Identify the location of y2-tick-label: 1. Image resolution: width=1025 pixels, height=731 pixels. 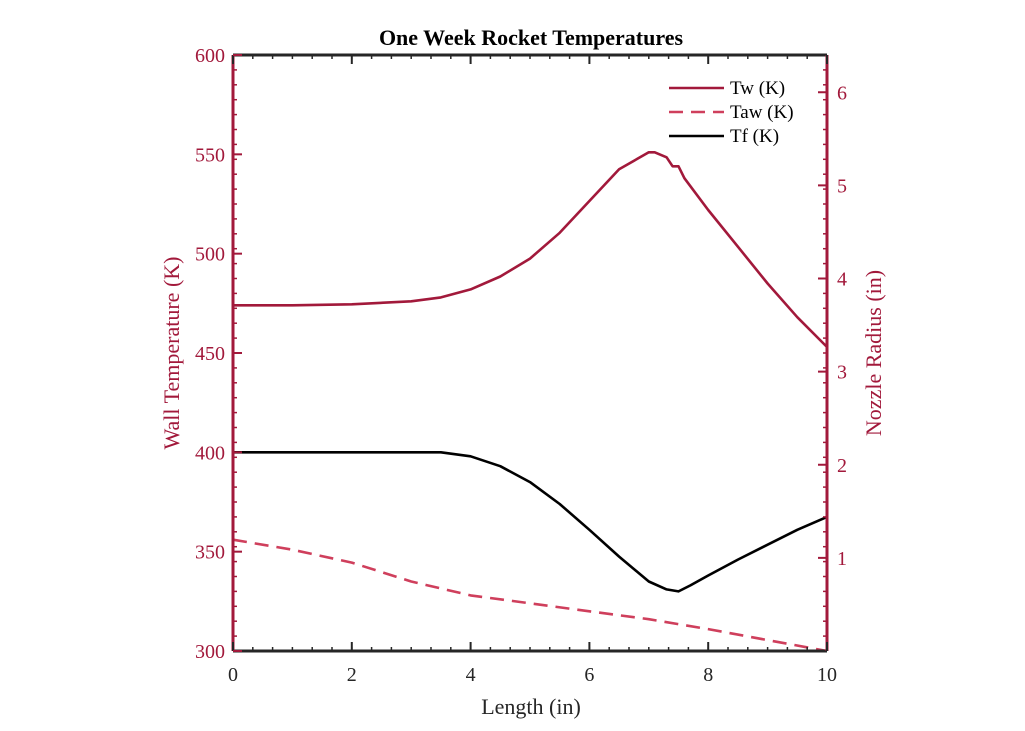
(842, 559).